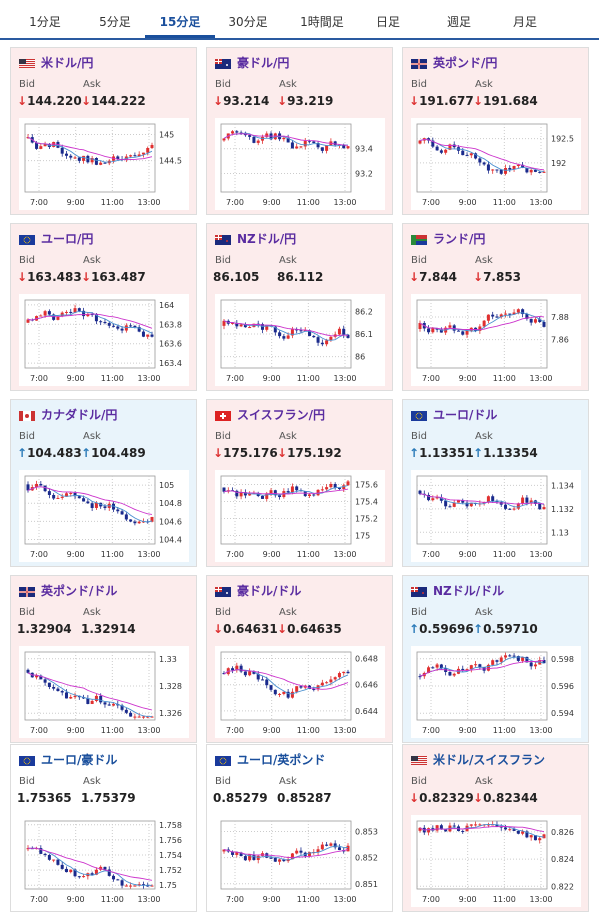  Describe the element at coordinates (45, 22) in the screenshot. I see `tab-0: 1分足` at that location.